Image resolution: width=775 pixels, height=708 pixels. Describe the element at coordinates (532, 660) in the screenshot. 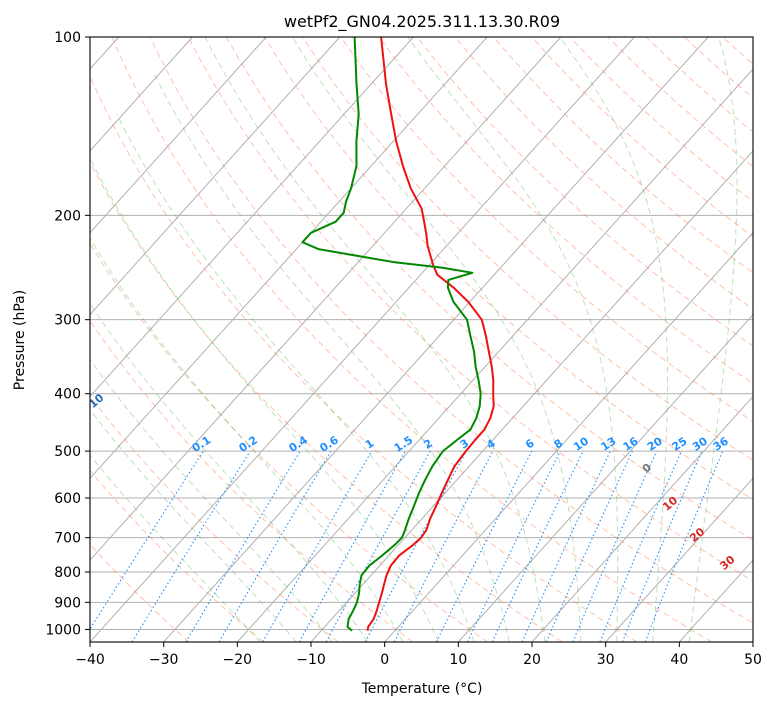

I see `x-tick-label: 20` at that location.